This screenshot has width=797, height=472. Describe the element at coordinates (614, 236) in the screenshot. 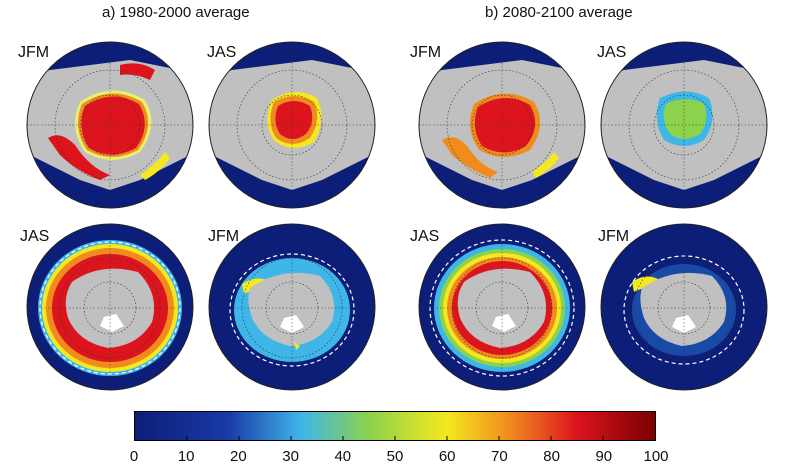

I see `map-label-b-antarctic-jfm: JFM` at that location.